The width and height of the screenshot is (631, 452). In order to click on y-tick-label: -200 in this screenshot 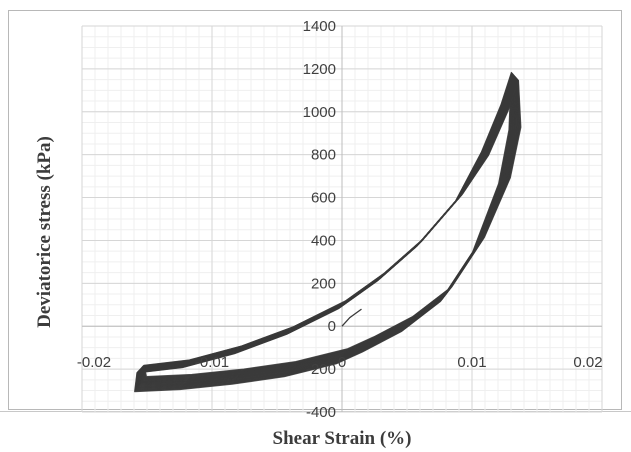, I will do `click(321, 369)`.